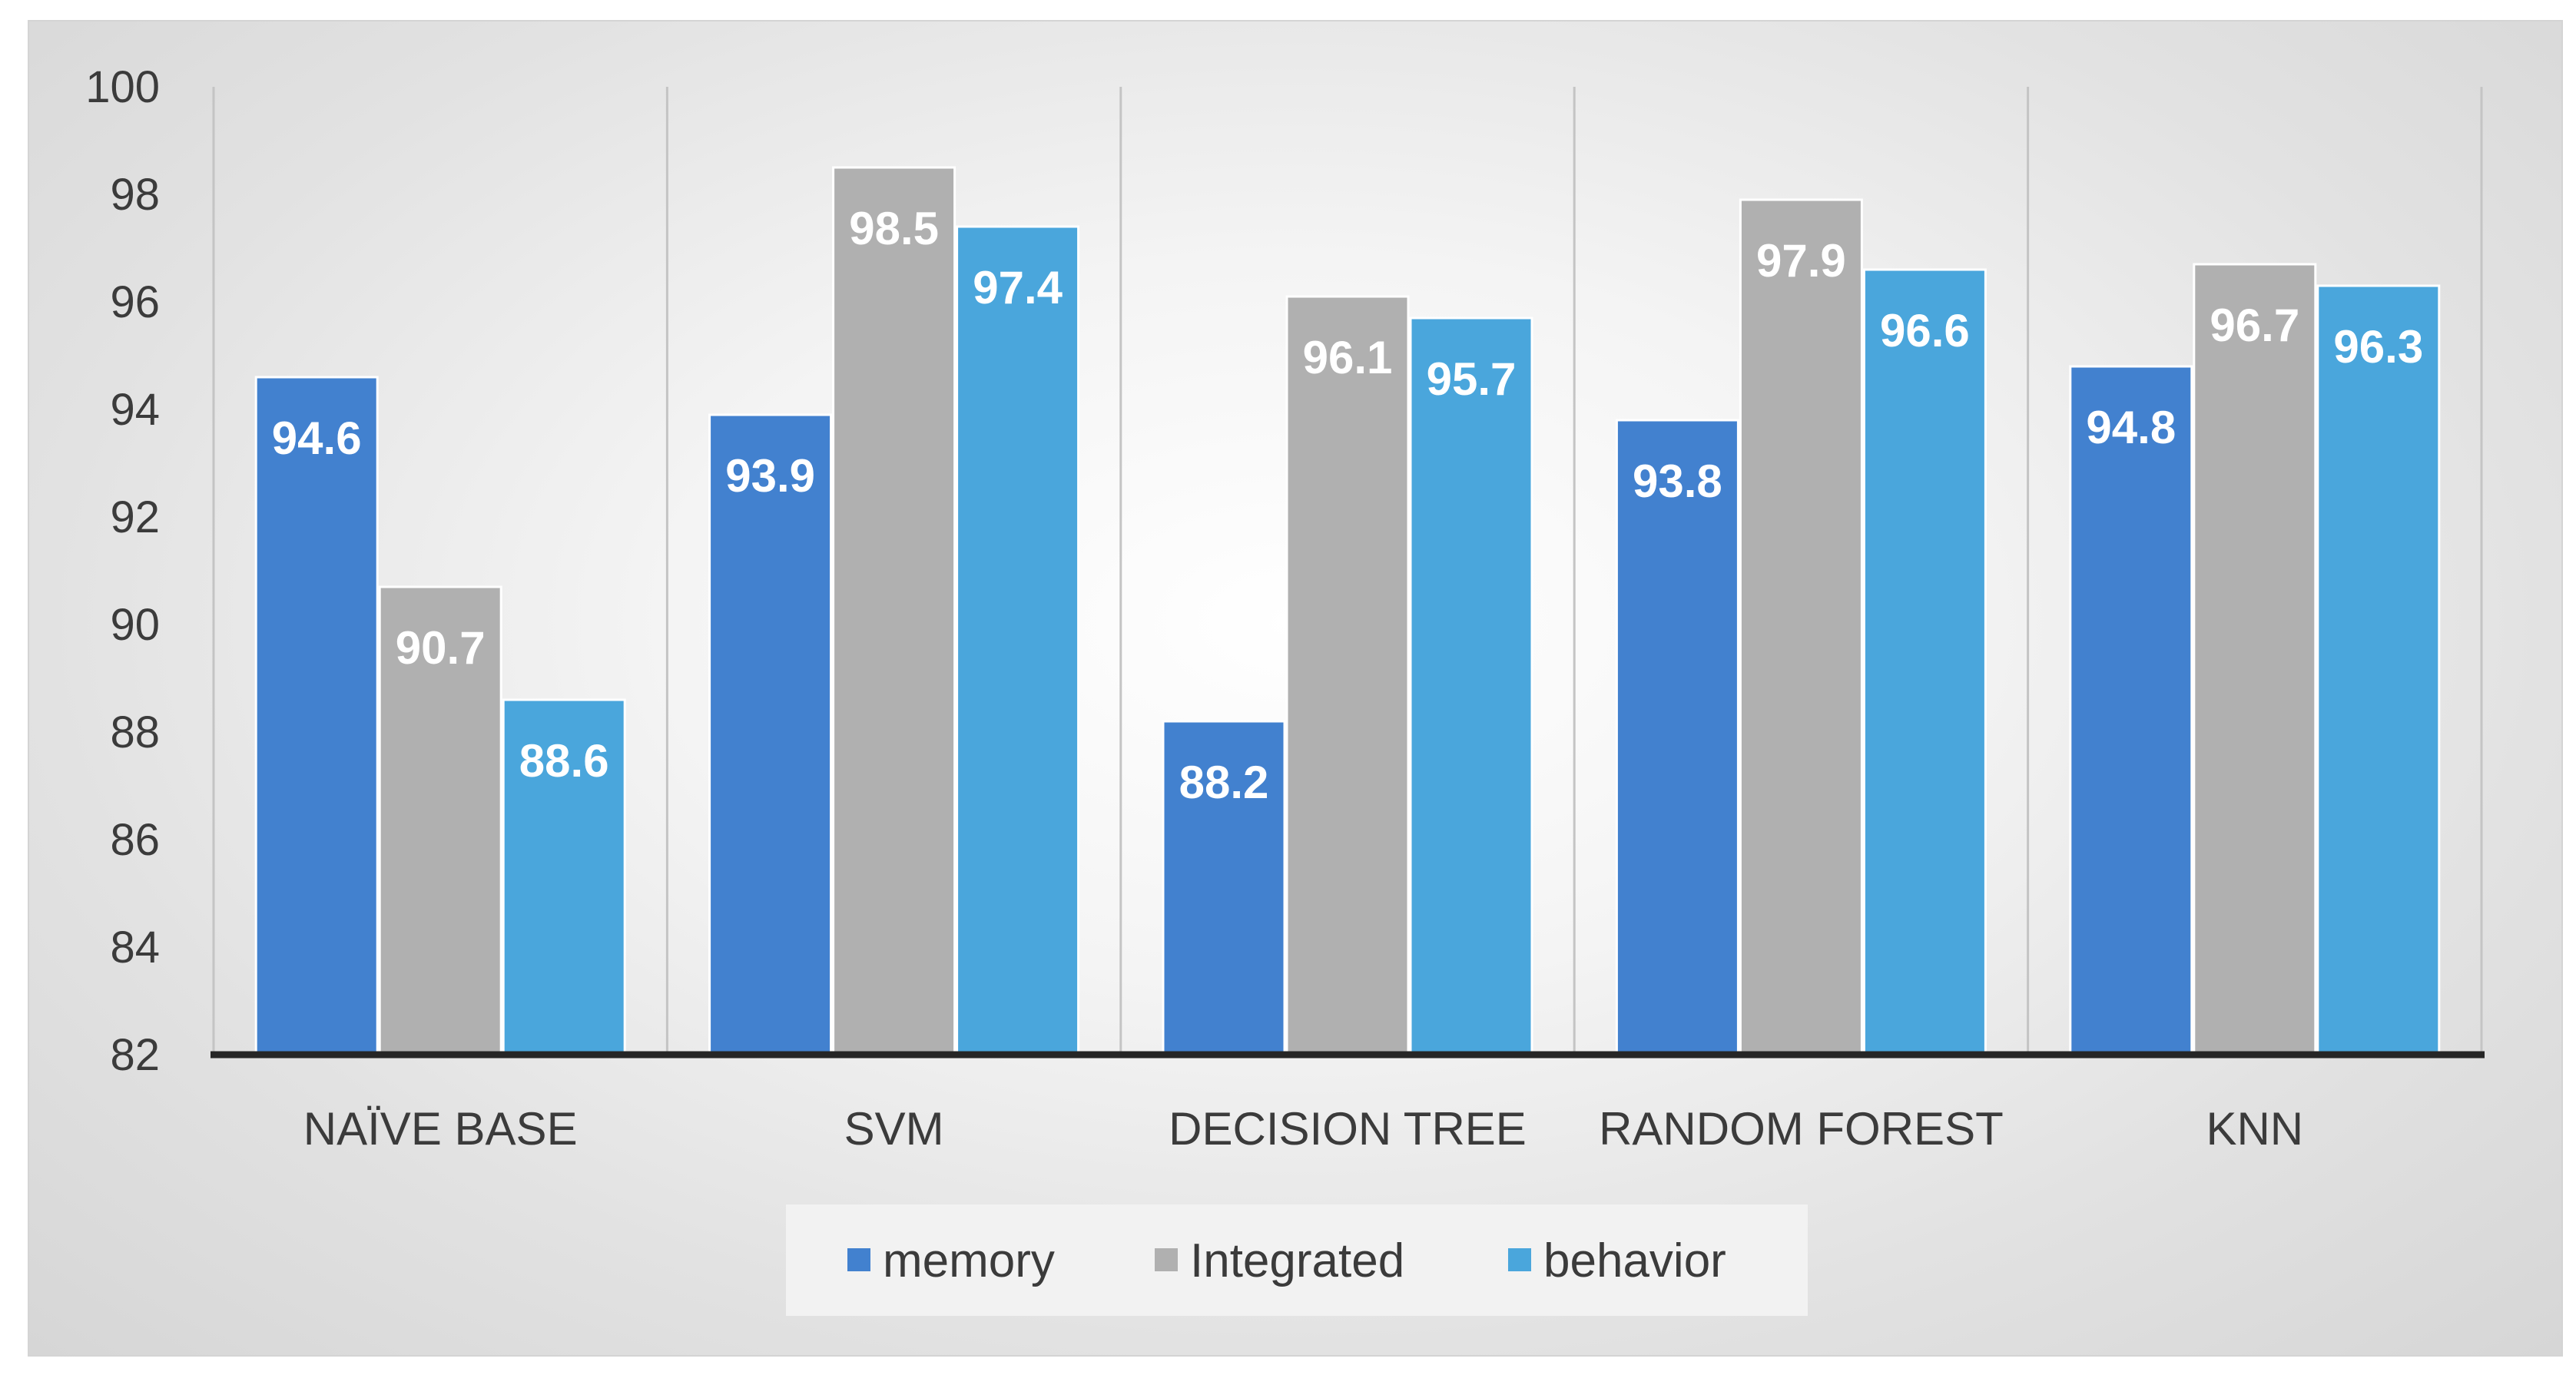 This screenshot has width=2576, height=1375. I want to click on data-label: 94.8, so click(2131, 427).